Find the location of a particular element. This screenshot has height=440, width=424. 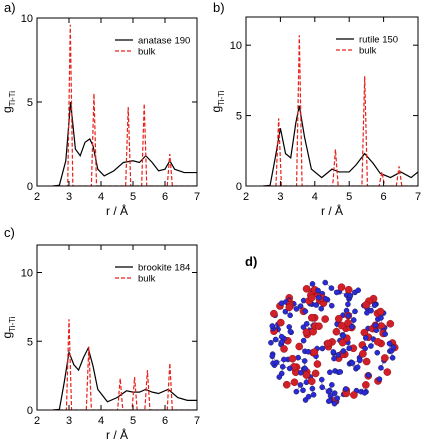

y-axis-label-sub: Ti-Ti is located at coordinates (12, 99).